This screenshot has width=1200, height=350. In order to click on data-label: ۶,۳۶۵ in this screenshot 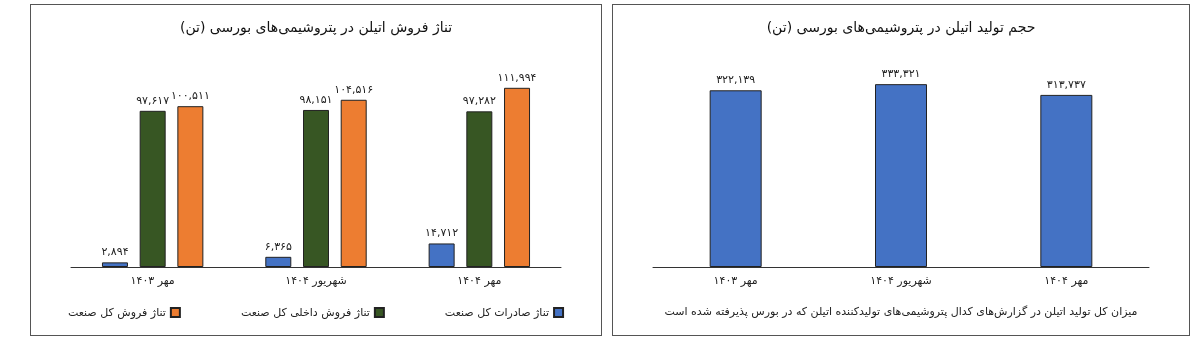, I will do `click(278, 246)`.